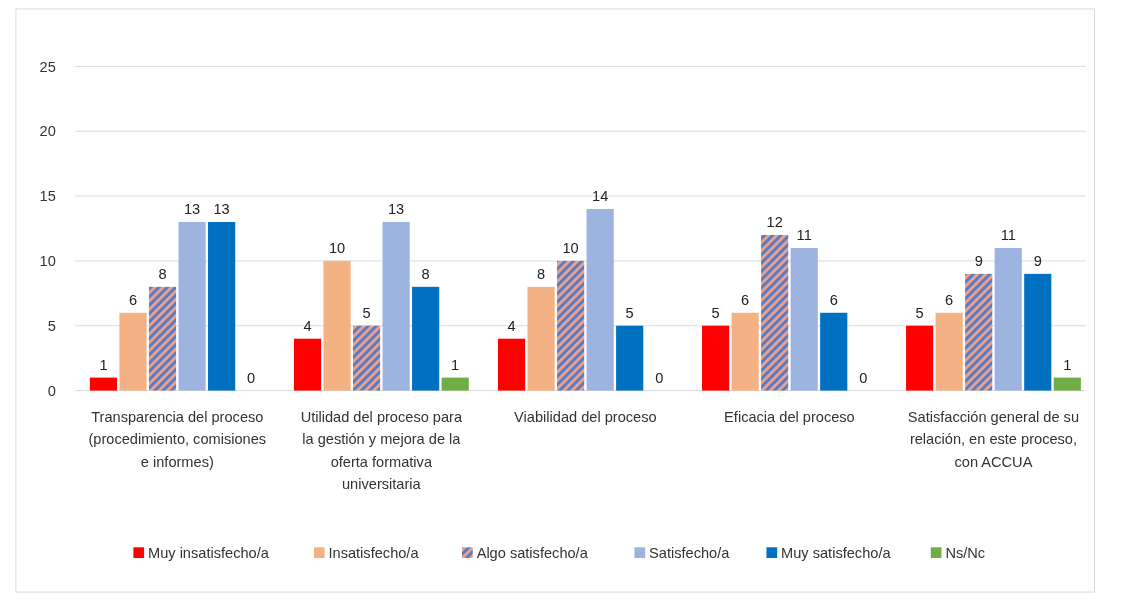 This screenshot has width=1126, height=603. I want to click on x-tick-label: Viabilidad del proceso, so click(585, 416).